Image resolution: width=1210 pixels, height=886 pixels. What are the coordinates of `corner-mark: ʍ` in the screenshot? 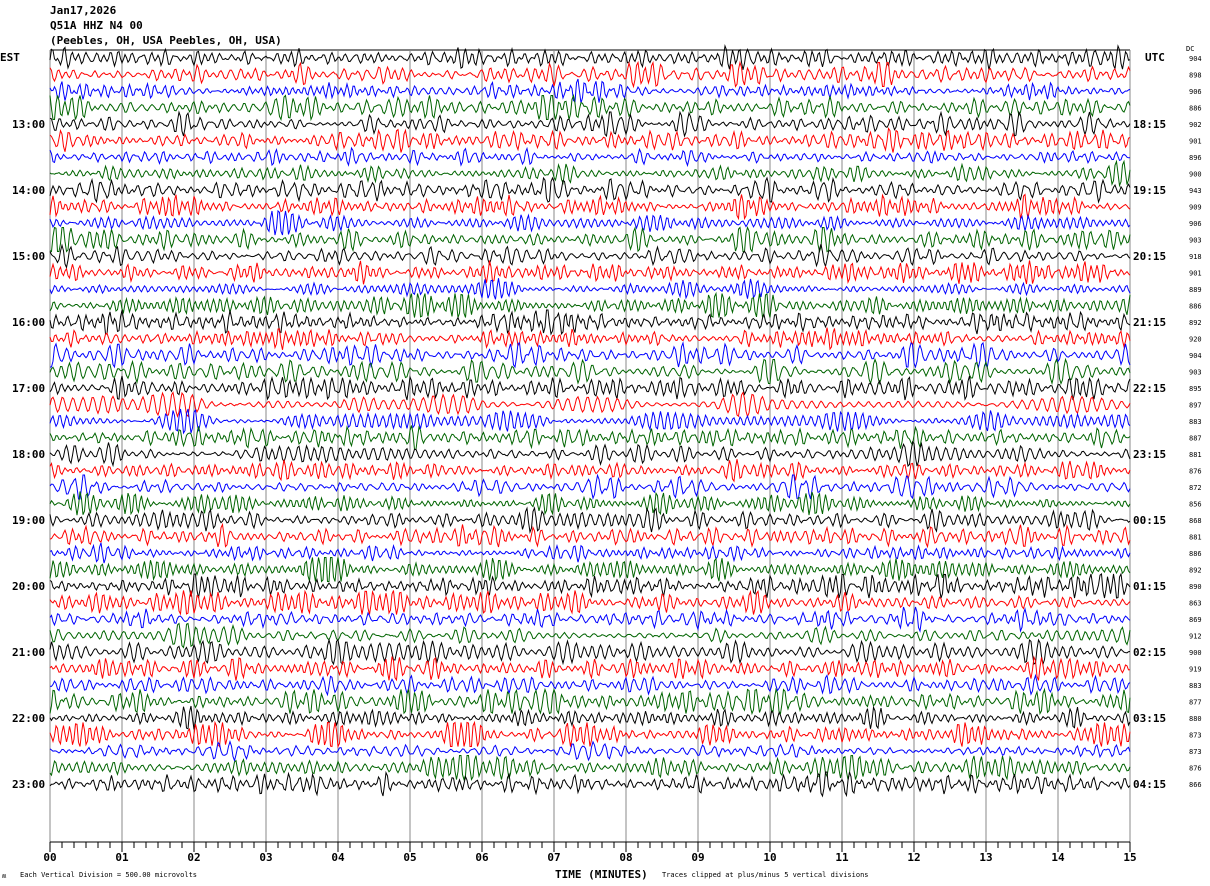 It's located at (4, 876).